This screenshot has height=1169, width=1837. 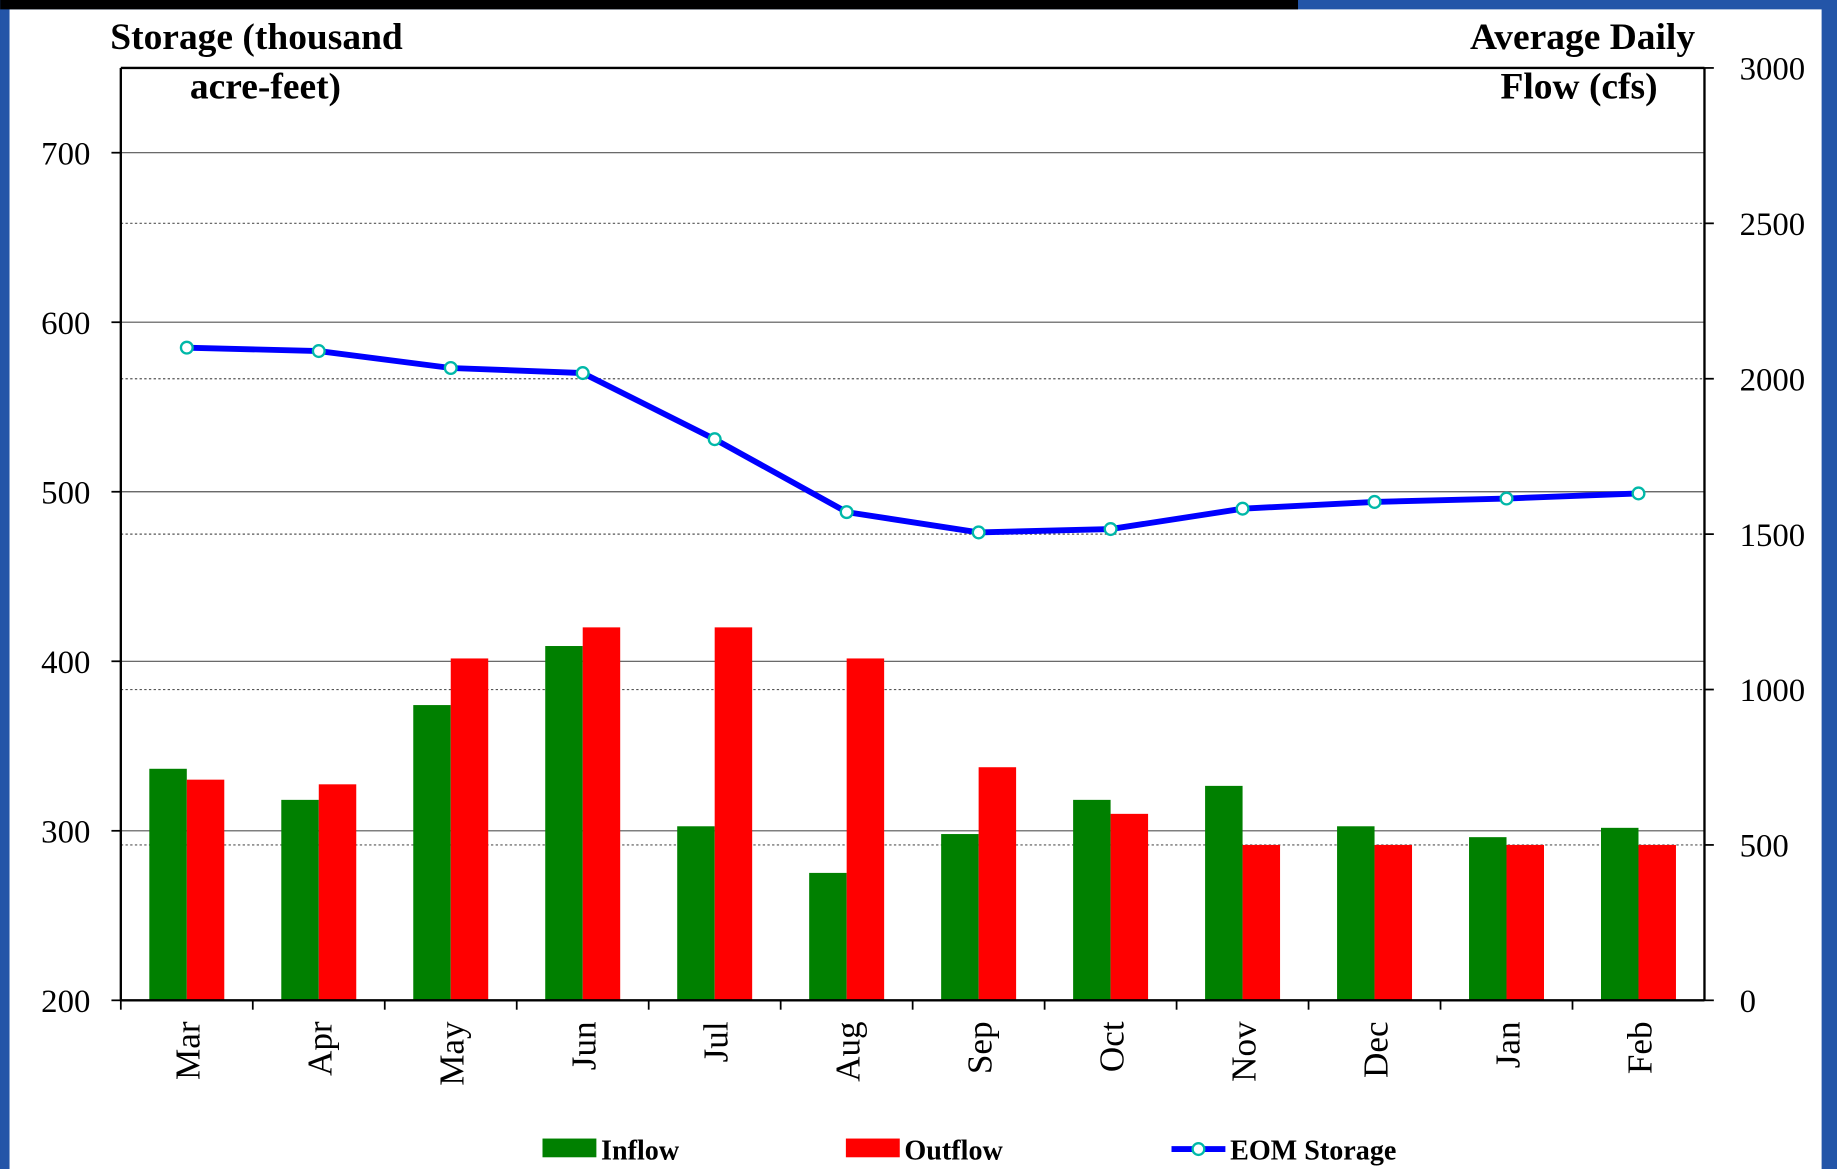 I want to click on y-tick-label: 700, so click(x=65, y=154).